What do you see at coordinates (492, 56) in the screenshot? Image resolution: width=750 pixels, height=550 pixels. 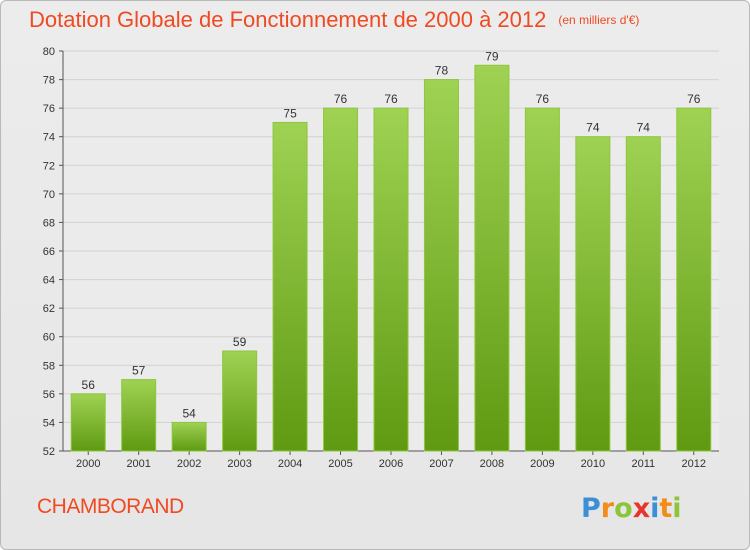 I see `bar-value-label: 79` at bounding box center [492, 56].